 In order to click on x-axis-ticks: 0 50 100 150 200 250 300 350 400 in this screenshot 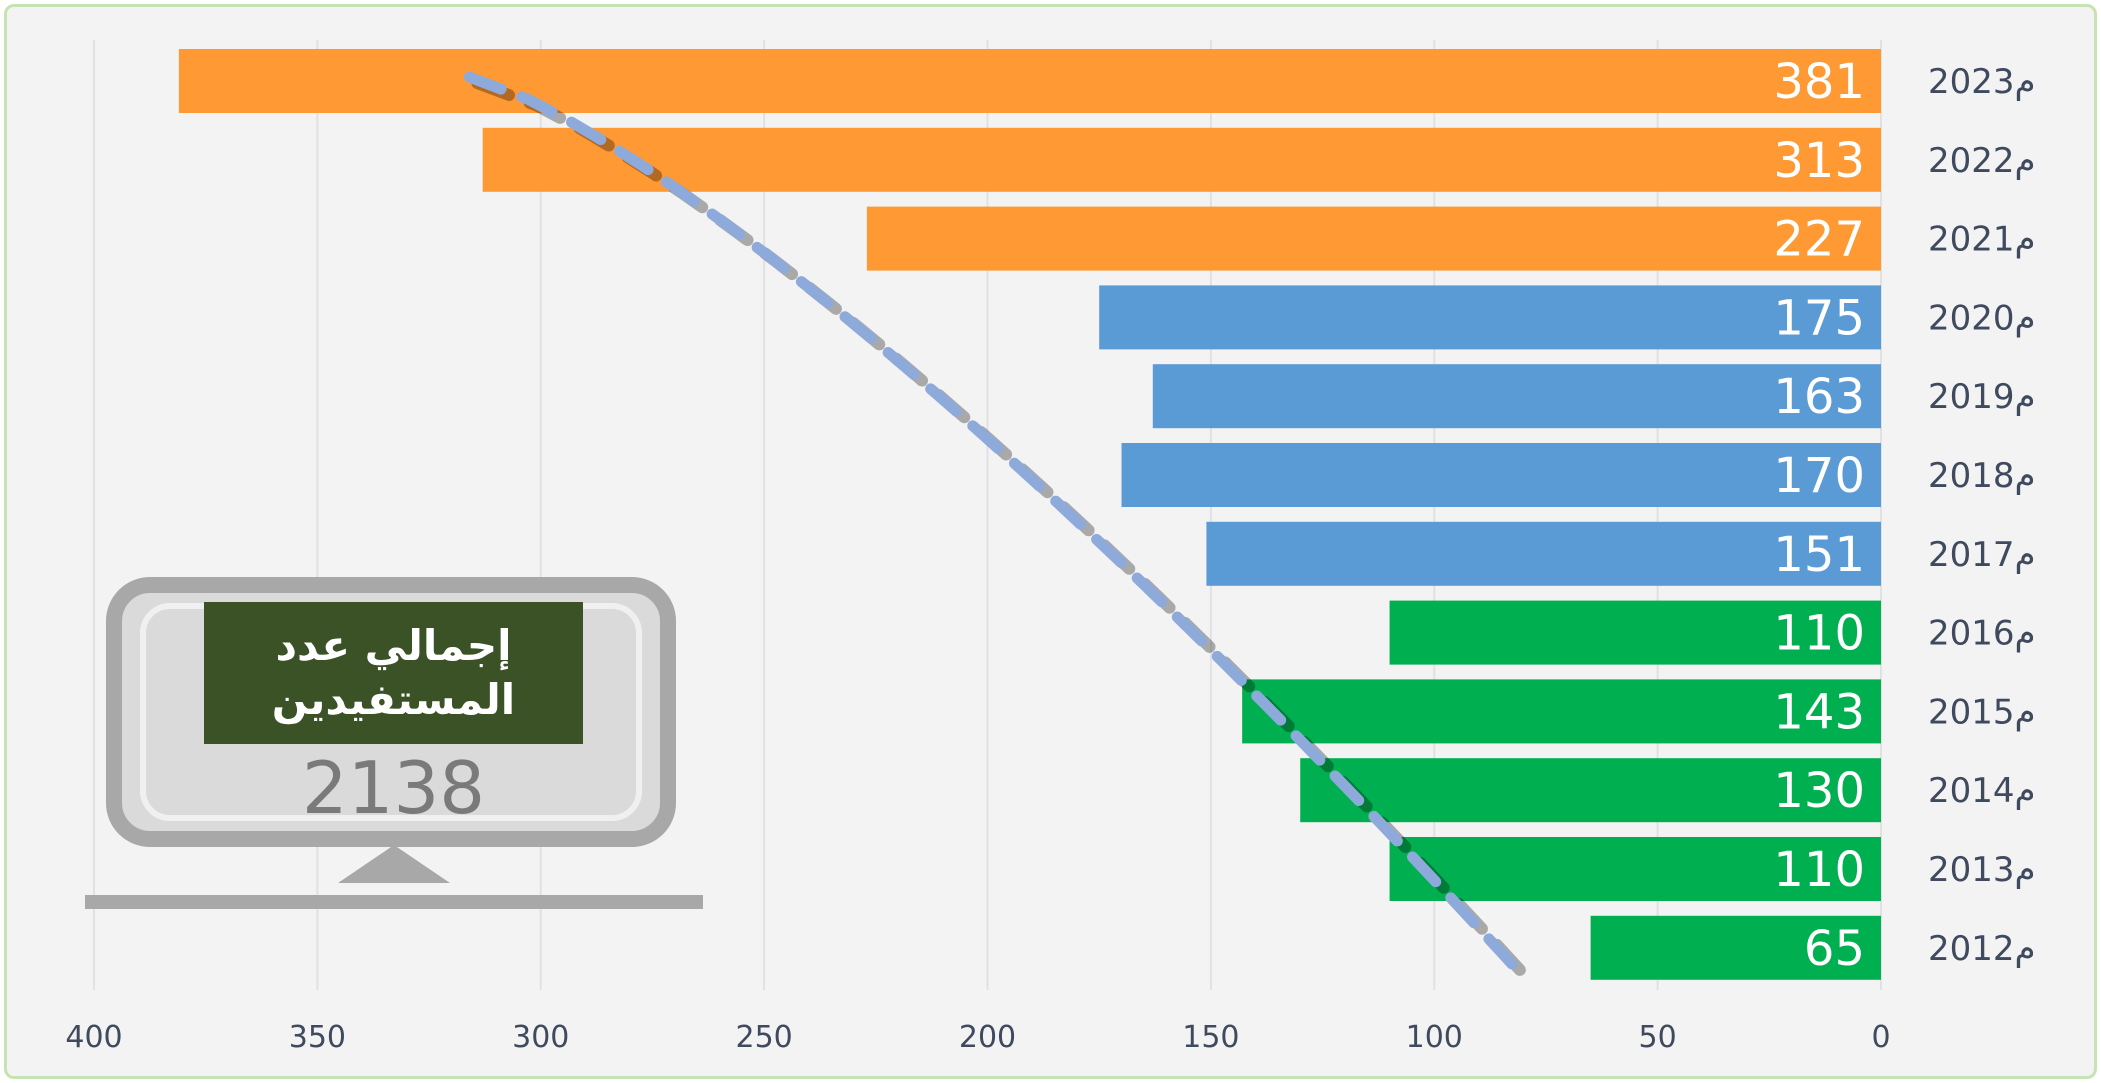, I will do `click(977, 1037)`.